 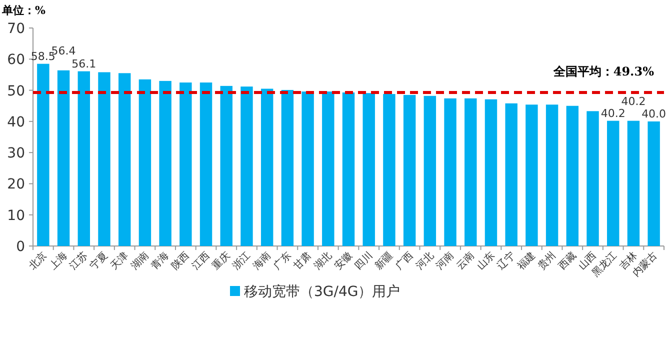 I want to click on legend-label: 移动宽带（3G/4G）用户, so click(x=322, y=292).